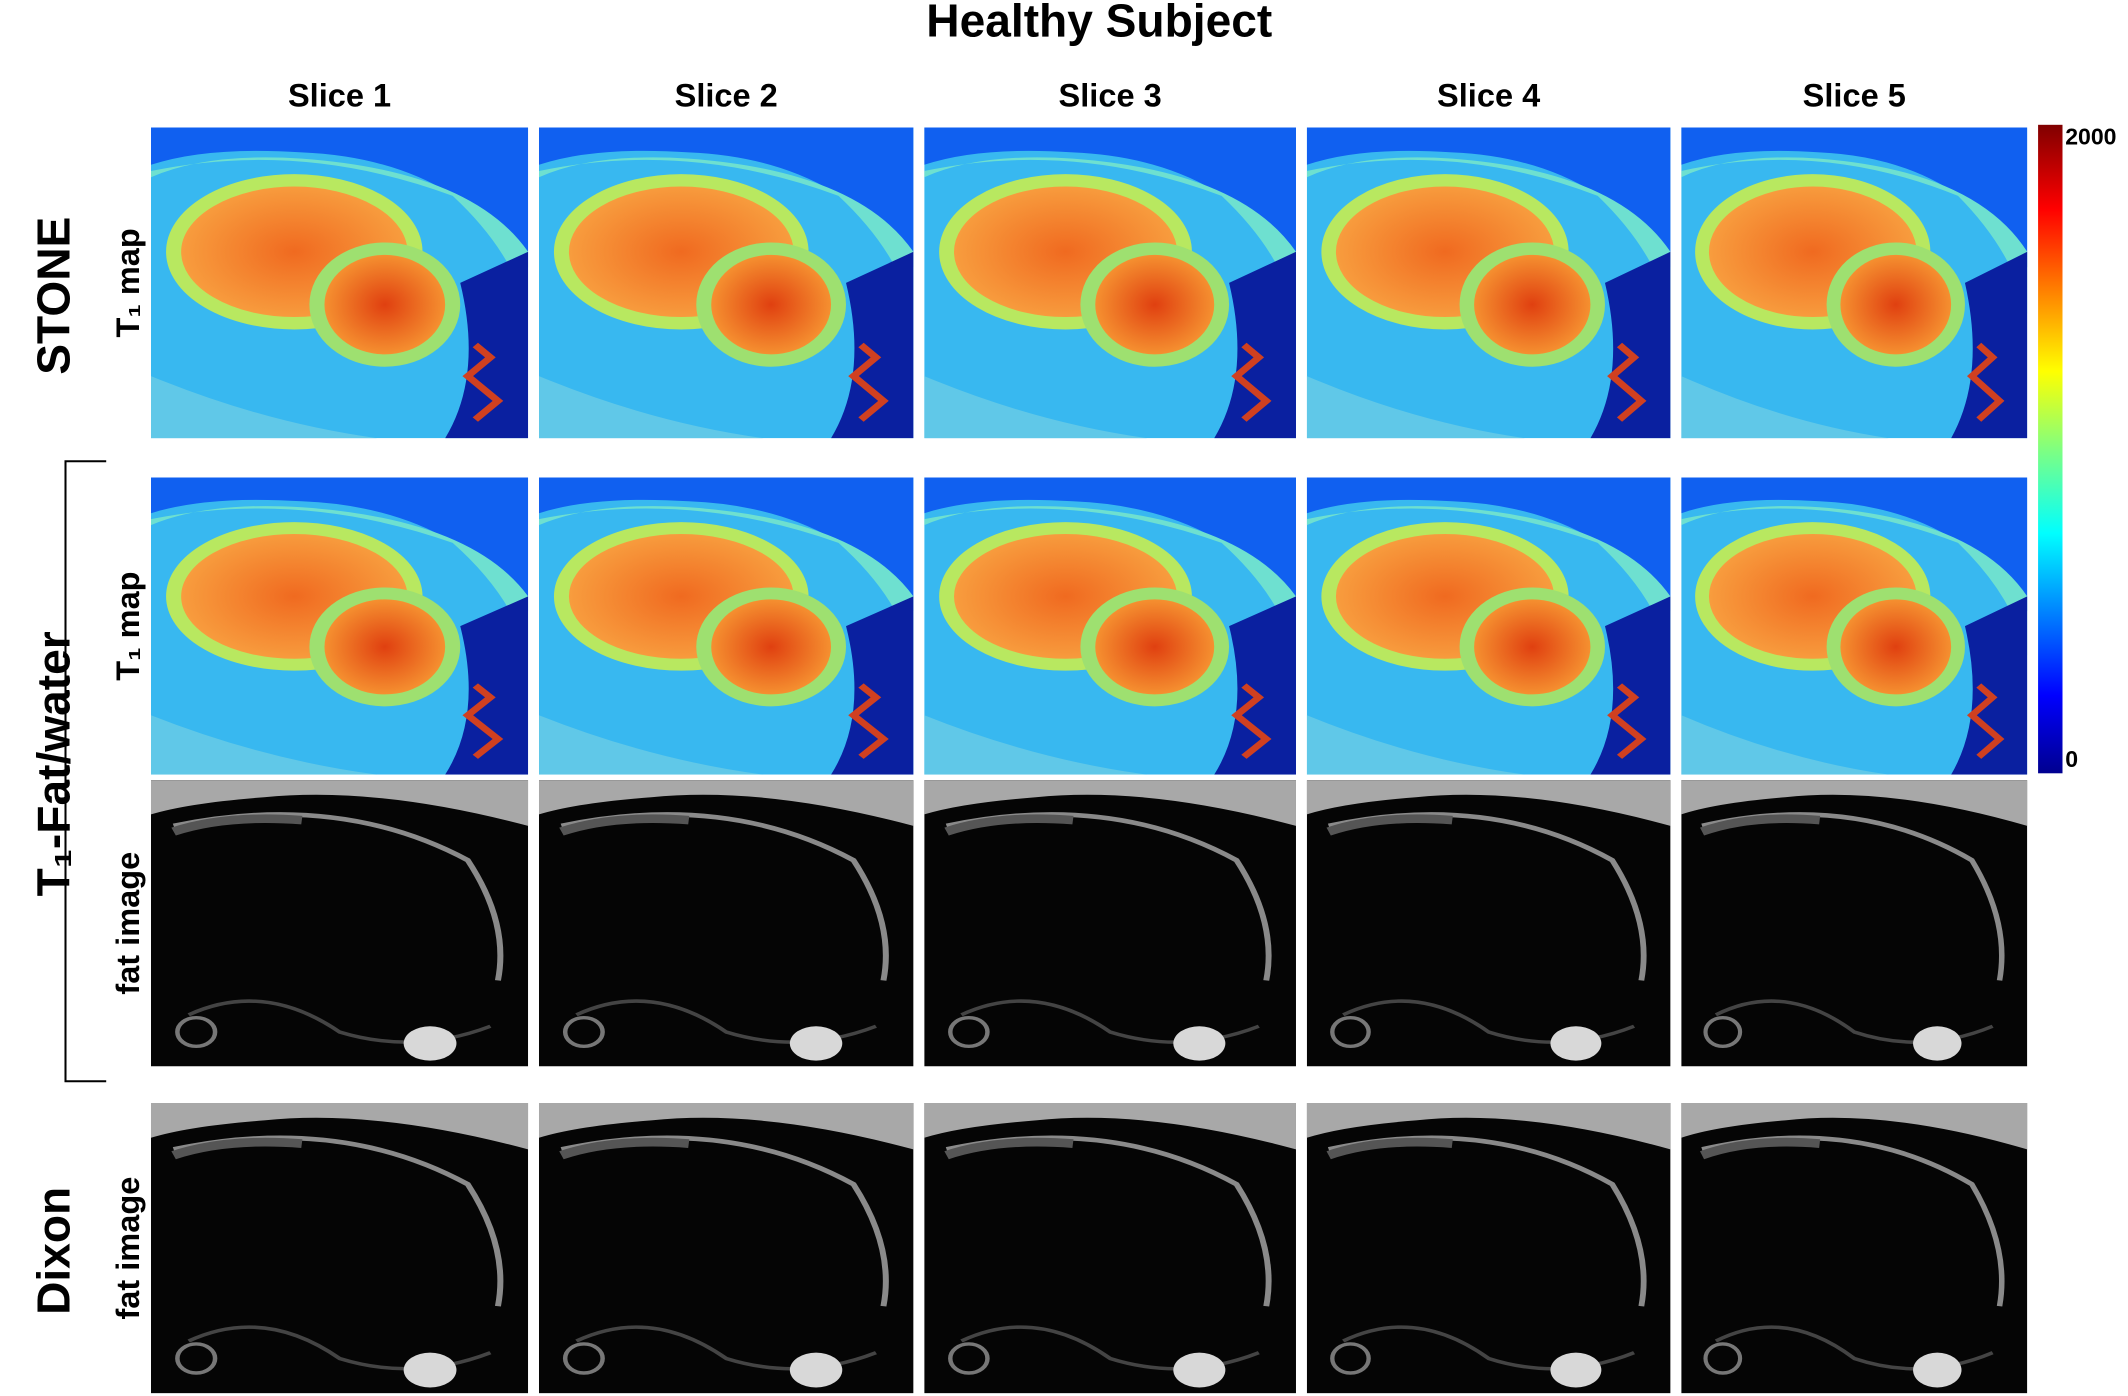  What do you see at coordinates (1854, 95) in the screenshot?
I see `column-header: Slice 5` at bounding box center [1854, 95].